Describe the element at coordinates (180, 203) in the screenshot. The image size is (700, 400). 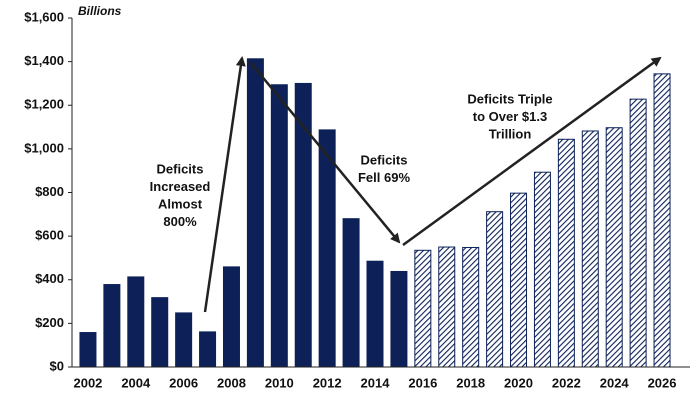
I see `annotation: Almost` at that location.